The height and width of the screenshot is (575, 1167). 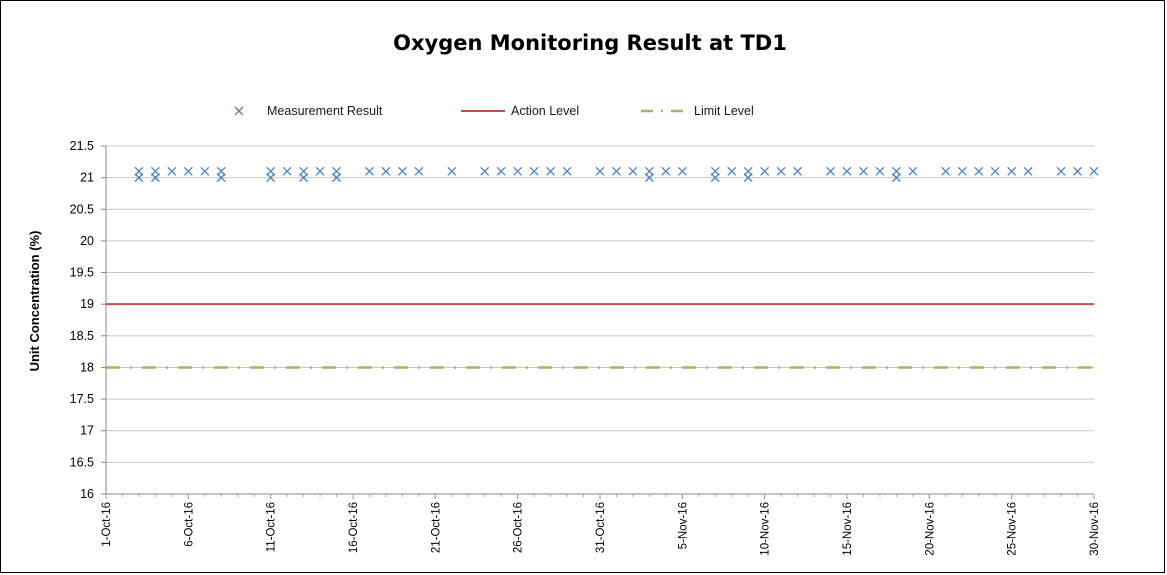 I want to click on x-tick-label: 25-Nov-16, so click(x=1013, y=529).